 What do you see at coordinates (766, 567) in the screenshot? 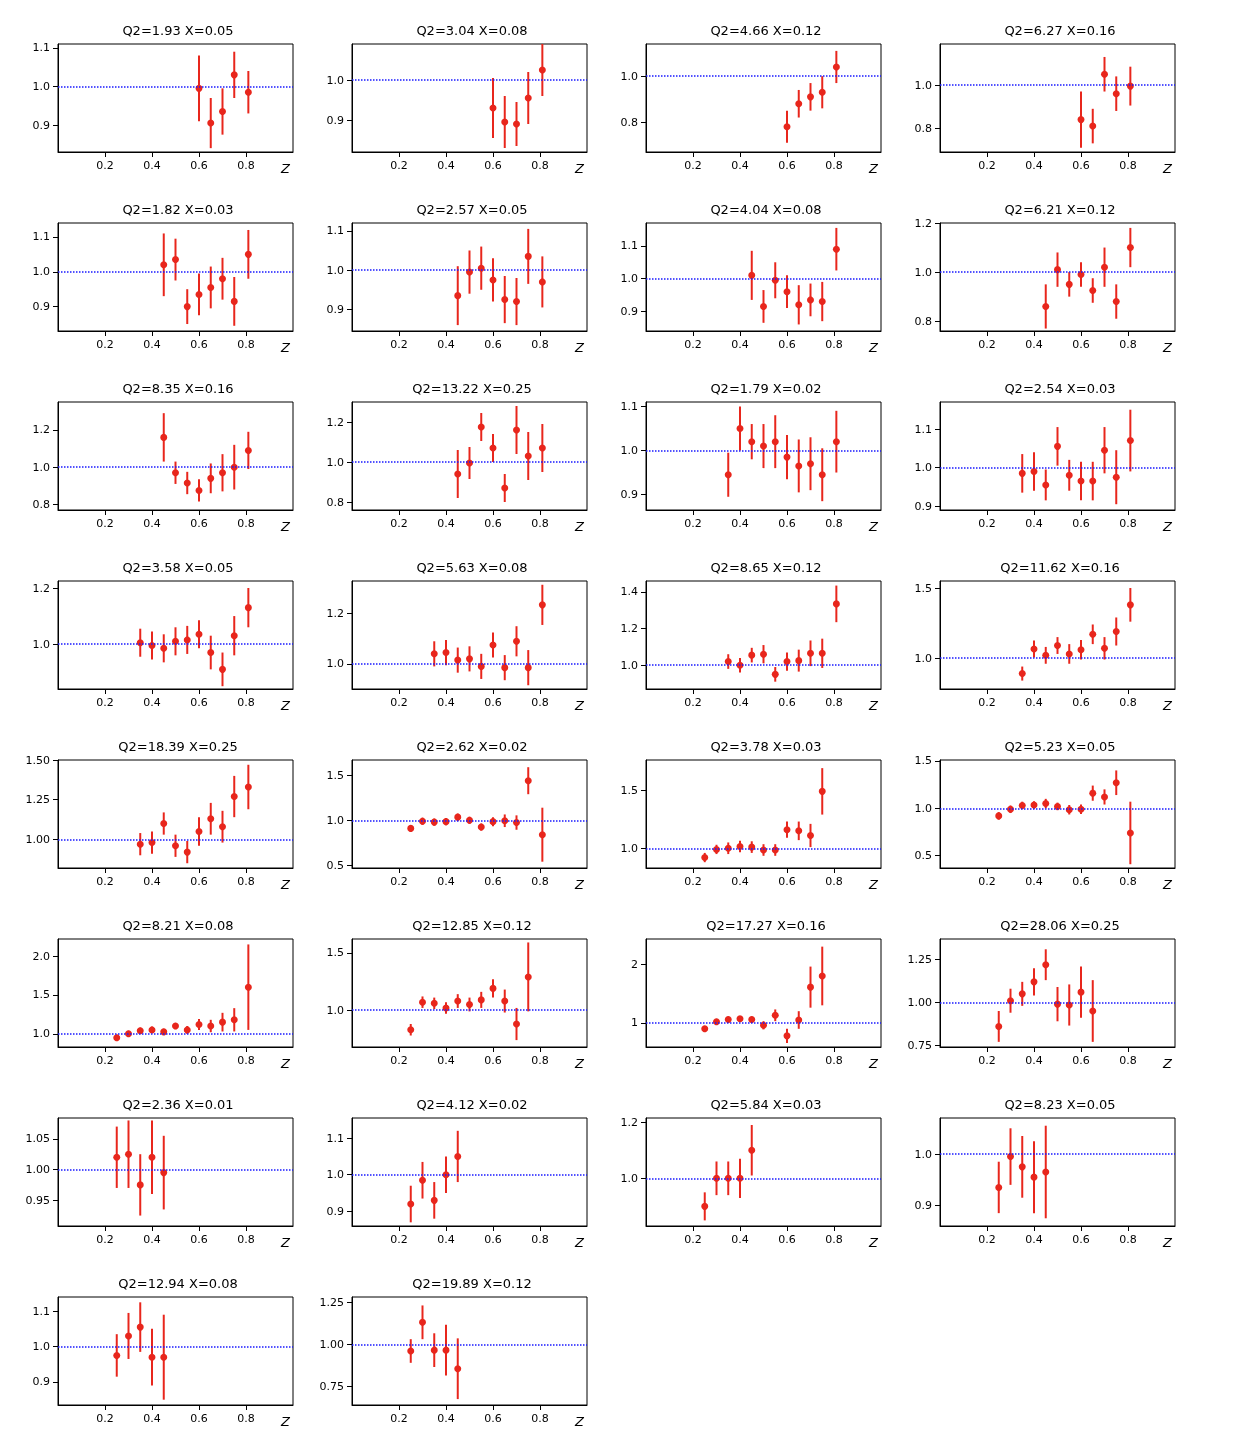
I see `chart-title: Q2=8.65 X=0.12` at bounding box center [766, 567].